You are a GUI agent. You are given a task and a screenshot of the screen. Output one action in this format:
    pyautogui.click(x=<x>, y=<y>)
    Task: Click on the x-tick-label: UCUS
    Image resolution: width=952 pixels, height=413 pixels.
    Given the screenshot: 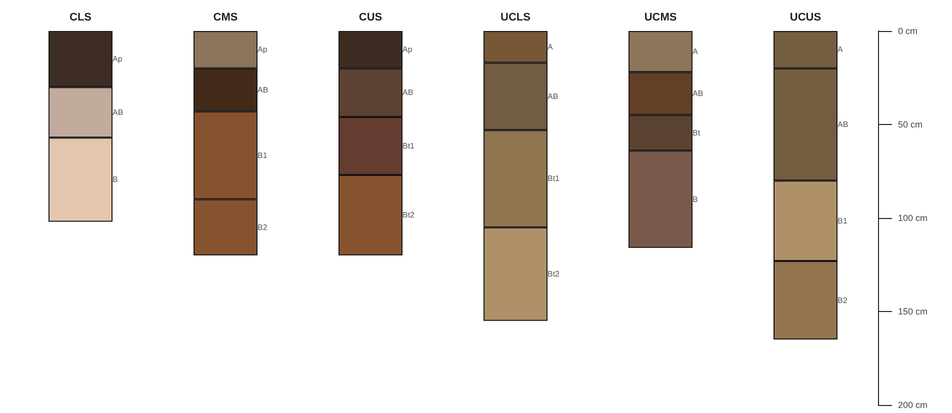 What is the action you would take?
    pyautogui.click(x=806, y=18)
    